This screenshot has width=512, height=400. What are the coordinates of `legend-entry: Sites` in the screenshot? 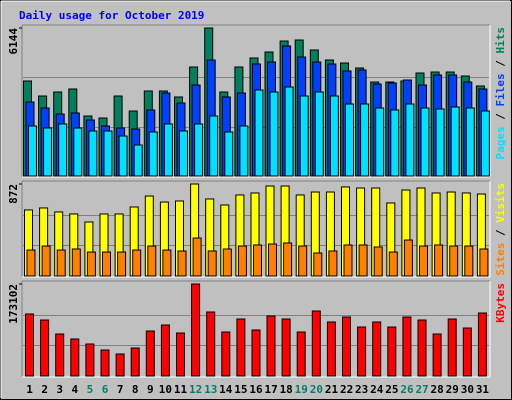 It's located at (500, 259).